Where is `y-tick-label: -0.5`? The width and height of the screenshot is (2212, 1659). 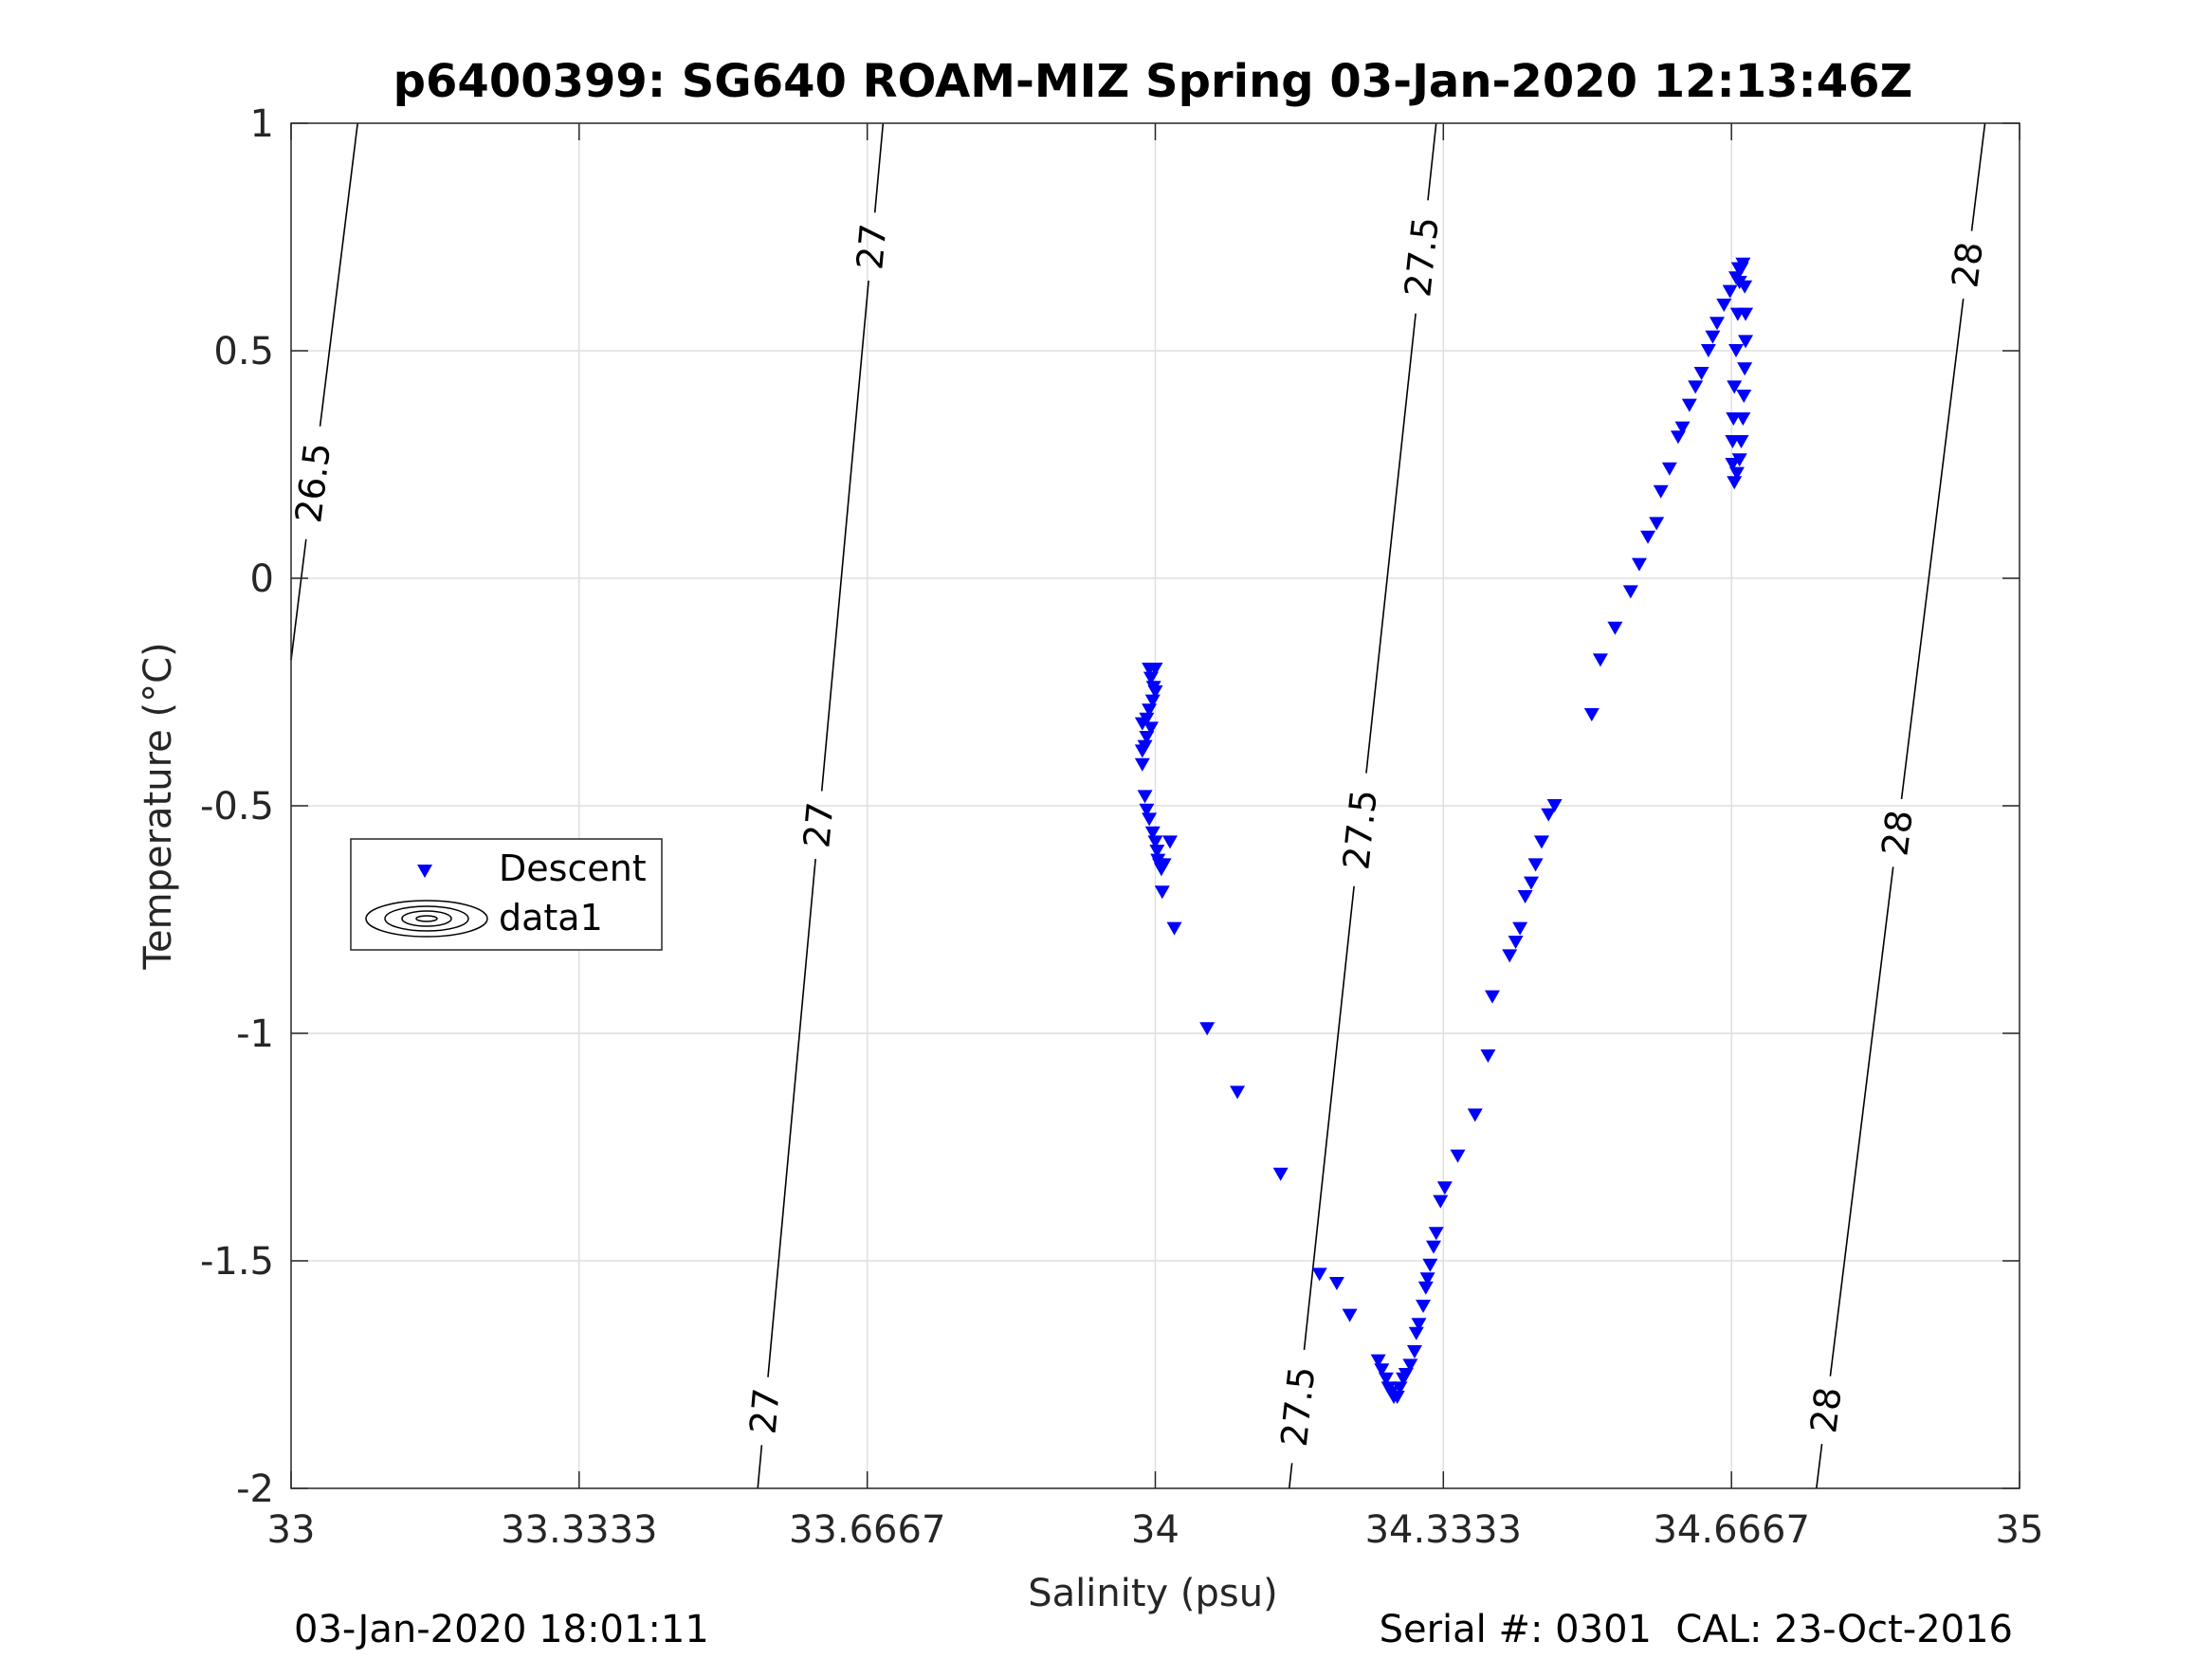
y-tick-label: -0.5 is located at coordinates (237, 807).